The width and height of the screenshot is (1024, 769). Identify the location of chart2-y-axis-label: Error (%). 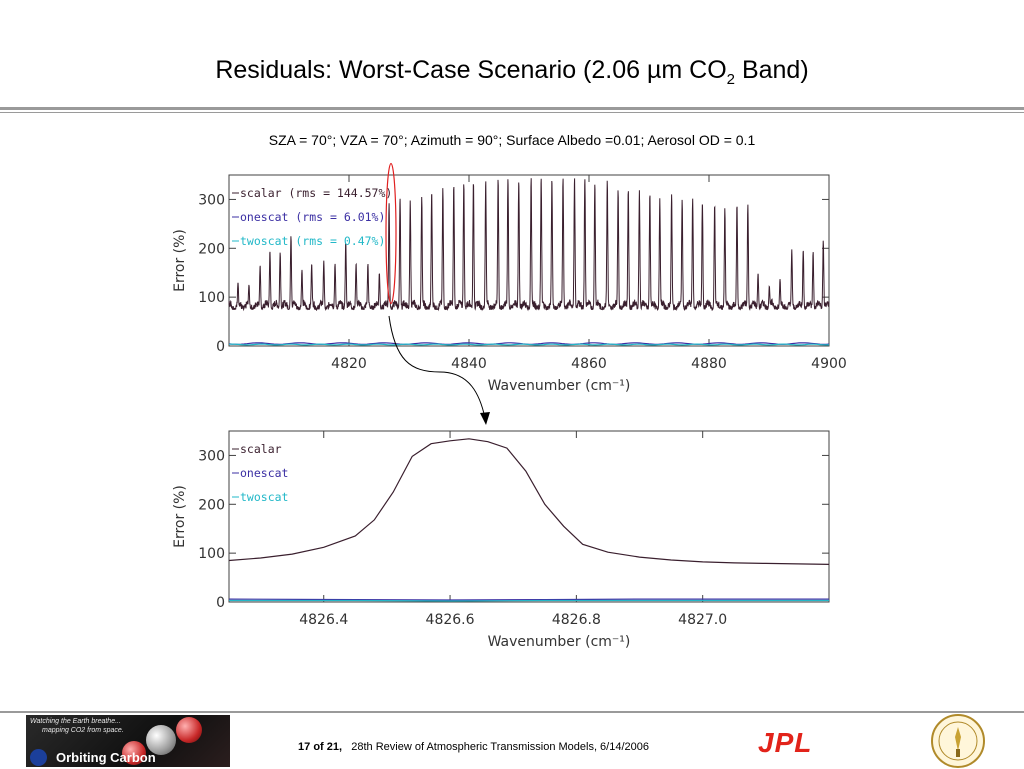
(180, 516).